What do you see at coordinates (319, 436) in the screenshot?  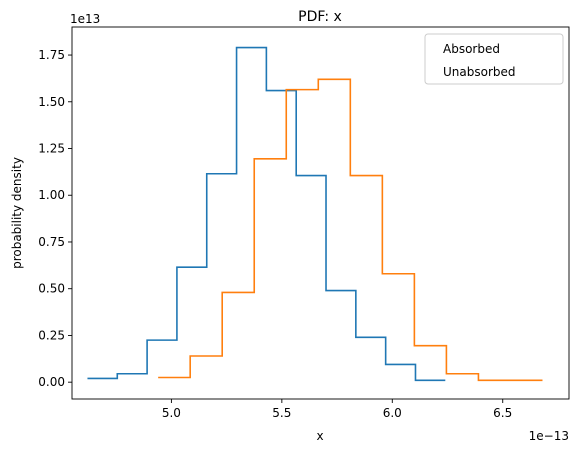 I see `x-axis-label: x` at bounding box center [319, 436].